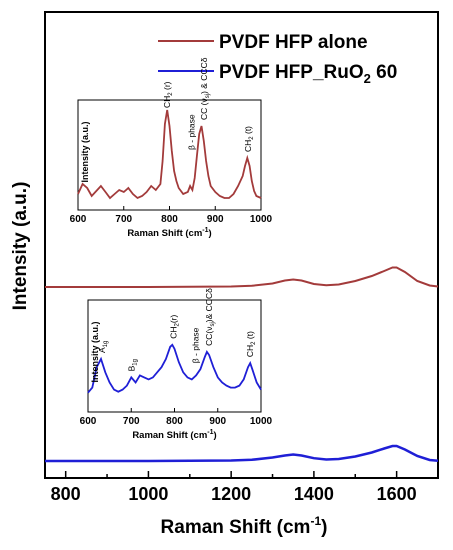  What do you see at coordinates (314, 494) in the screenshot?
I see `x-tick-label-1400: 1400` at bounding box center [314, 494].